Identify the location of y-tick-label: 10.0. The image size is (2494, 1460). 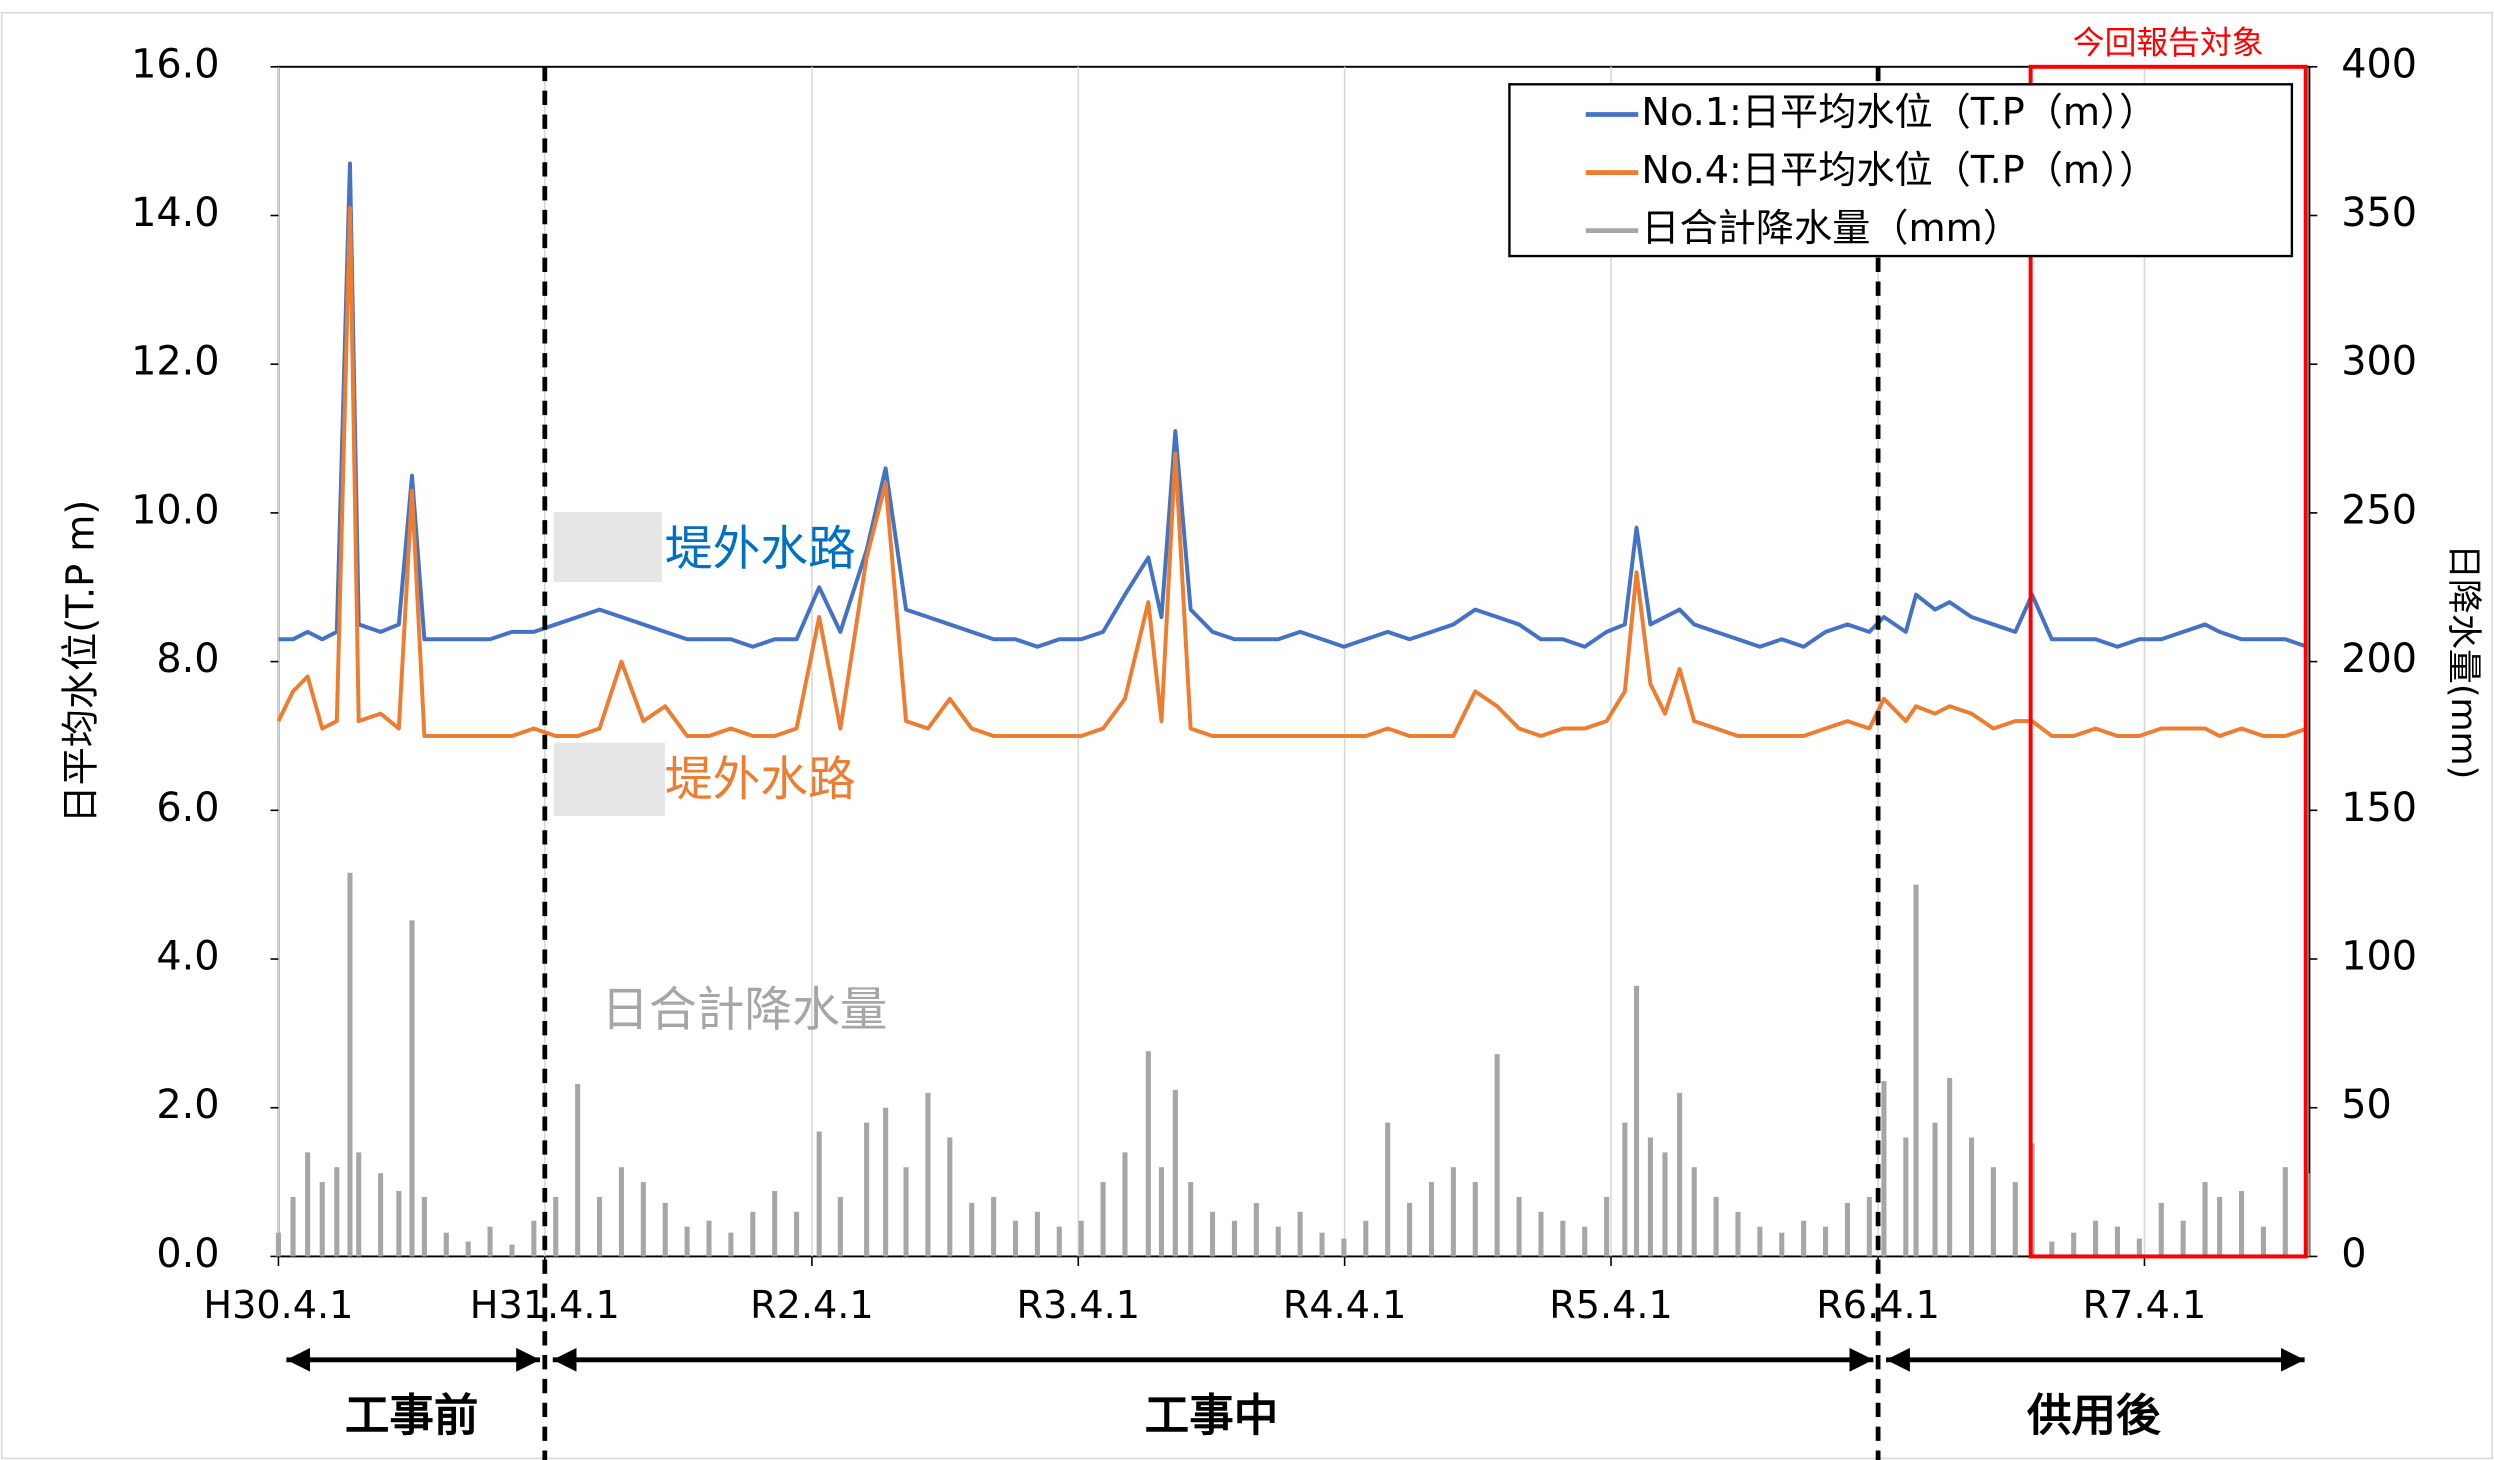
(175, 510).